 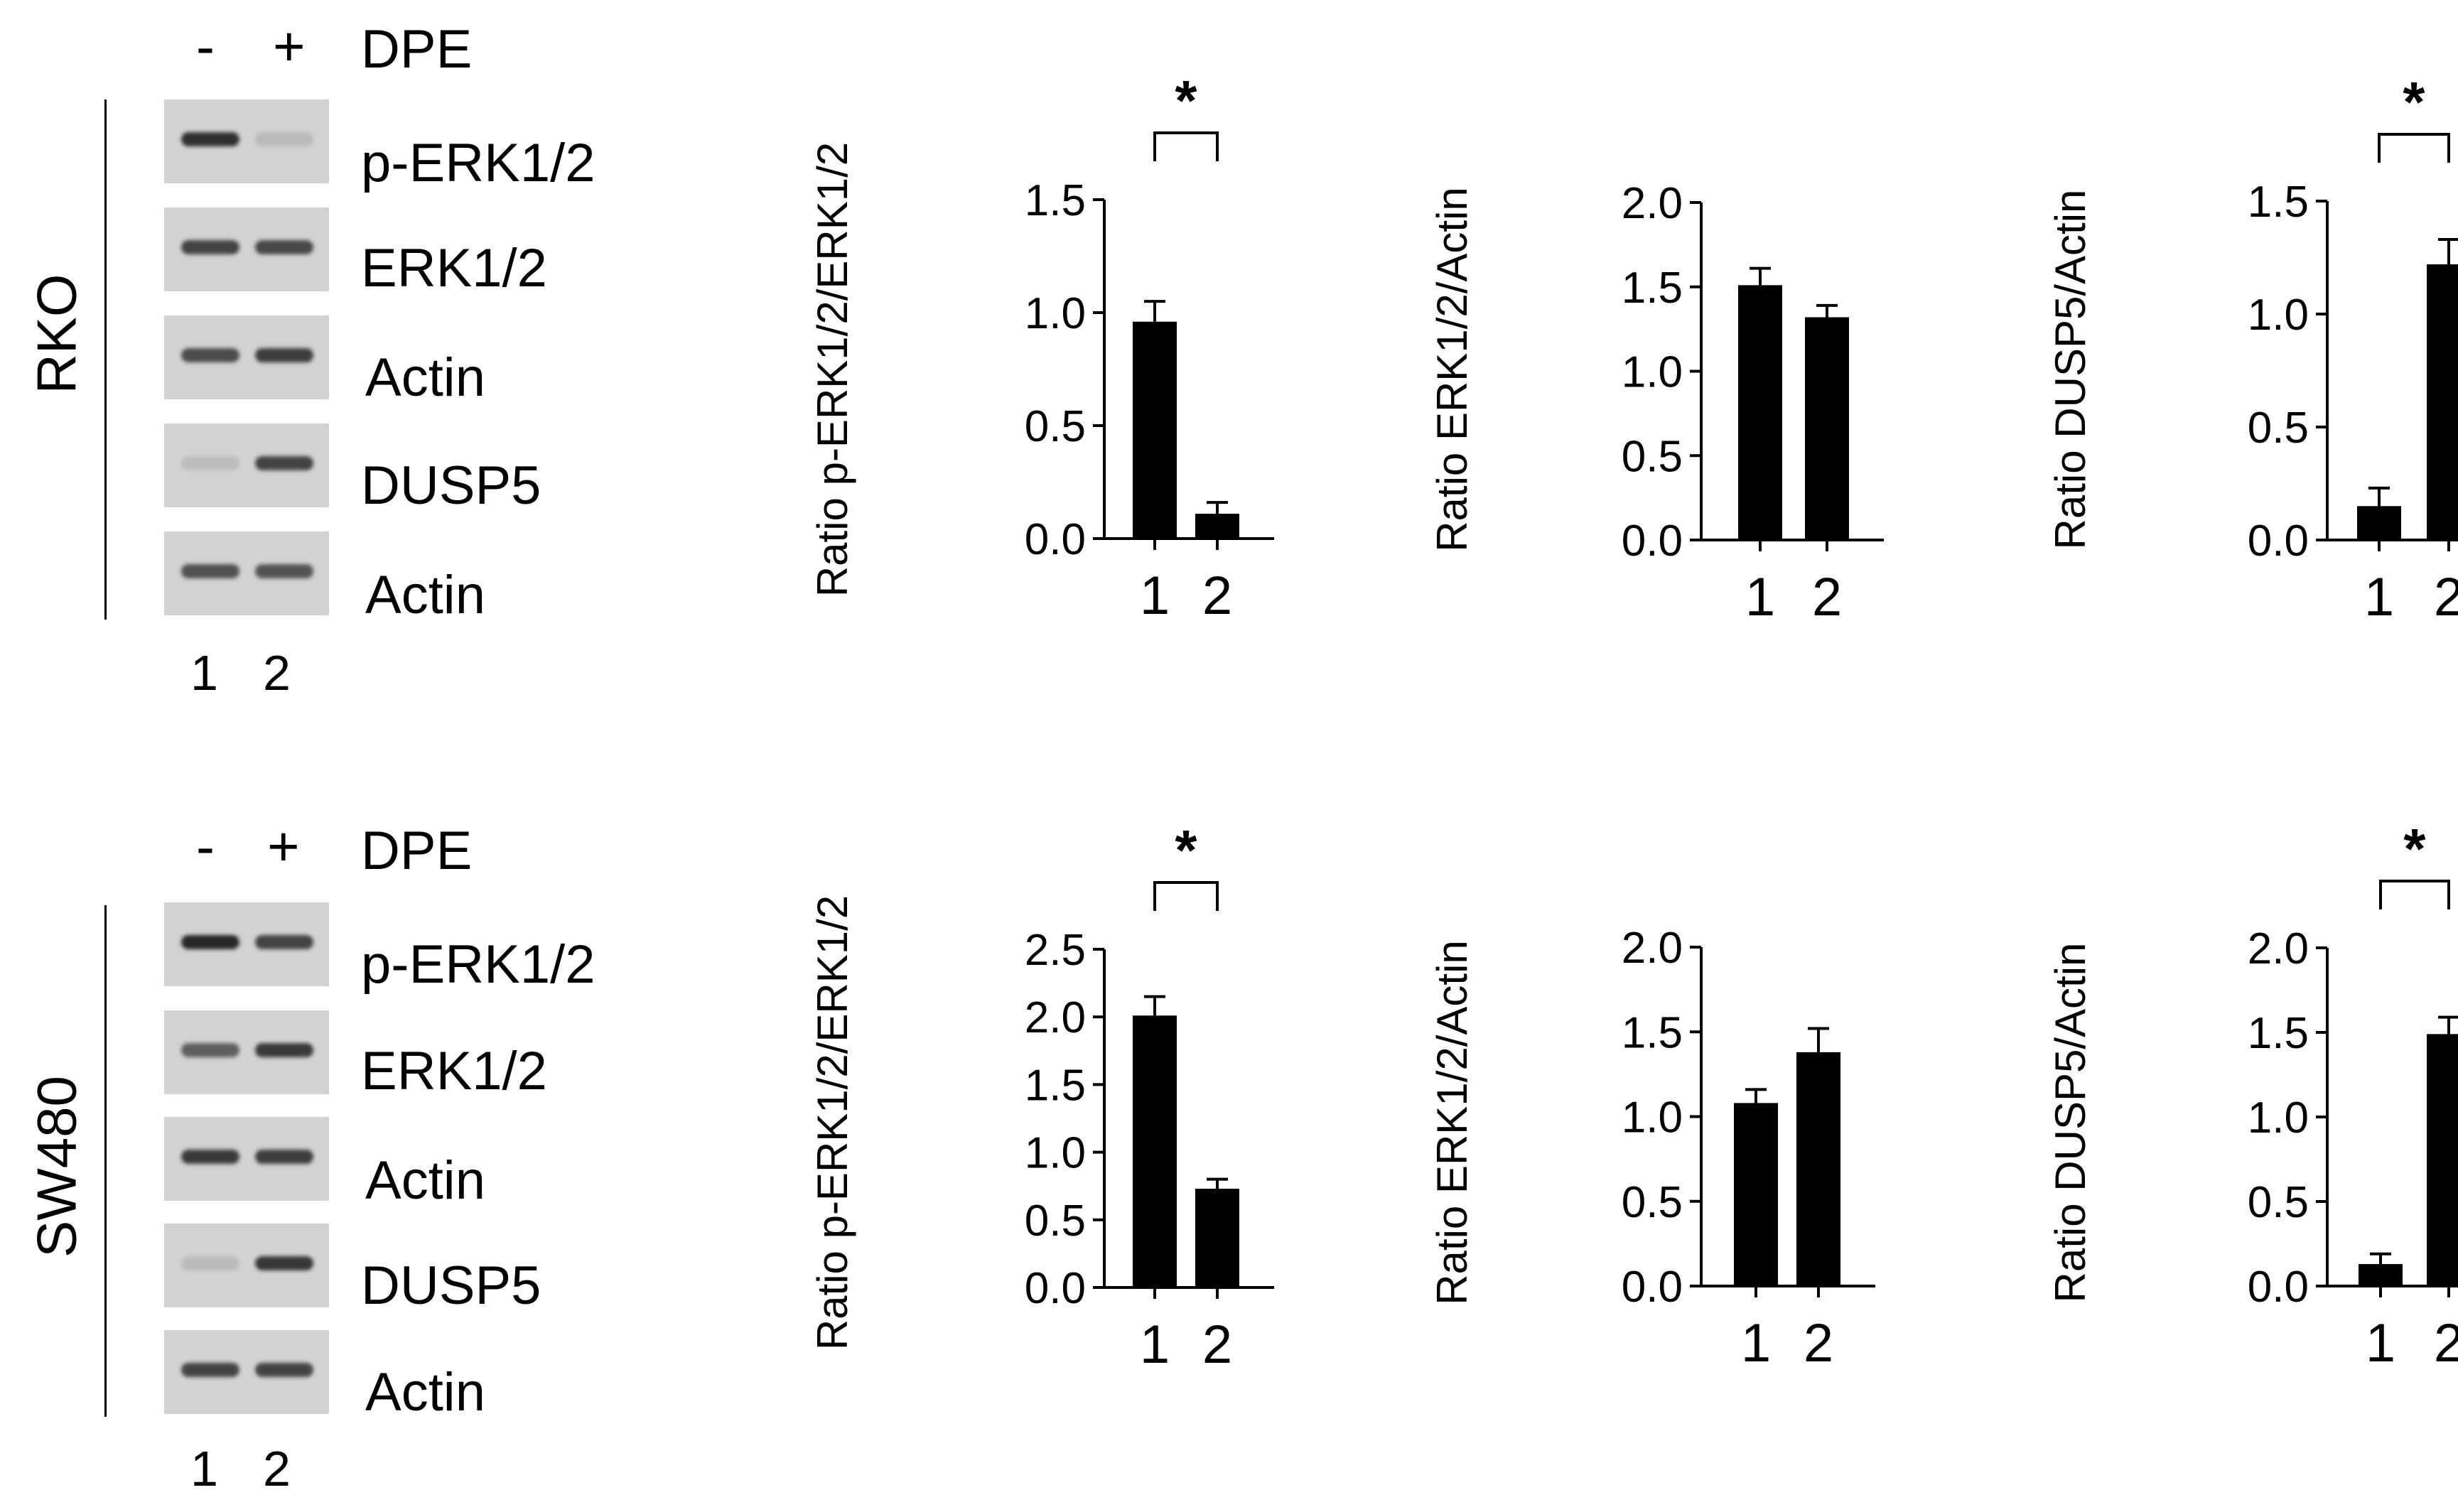 I want to click on cell-line-label: RKO, so click(x=56, y=334).